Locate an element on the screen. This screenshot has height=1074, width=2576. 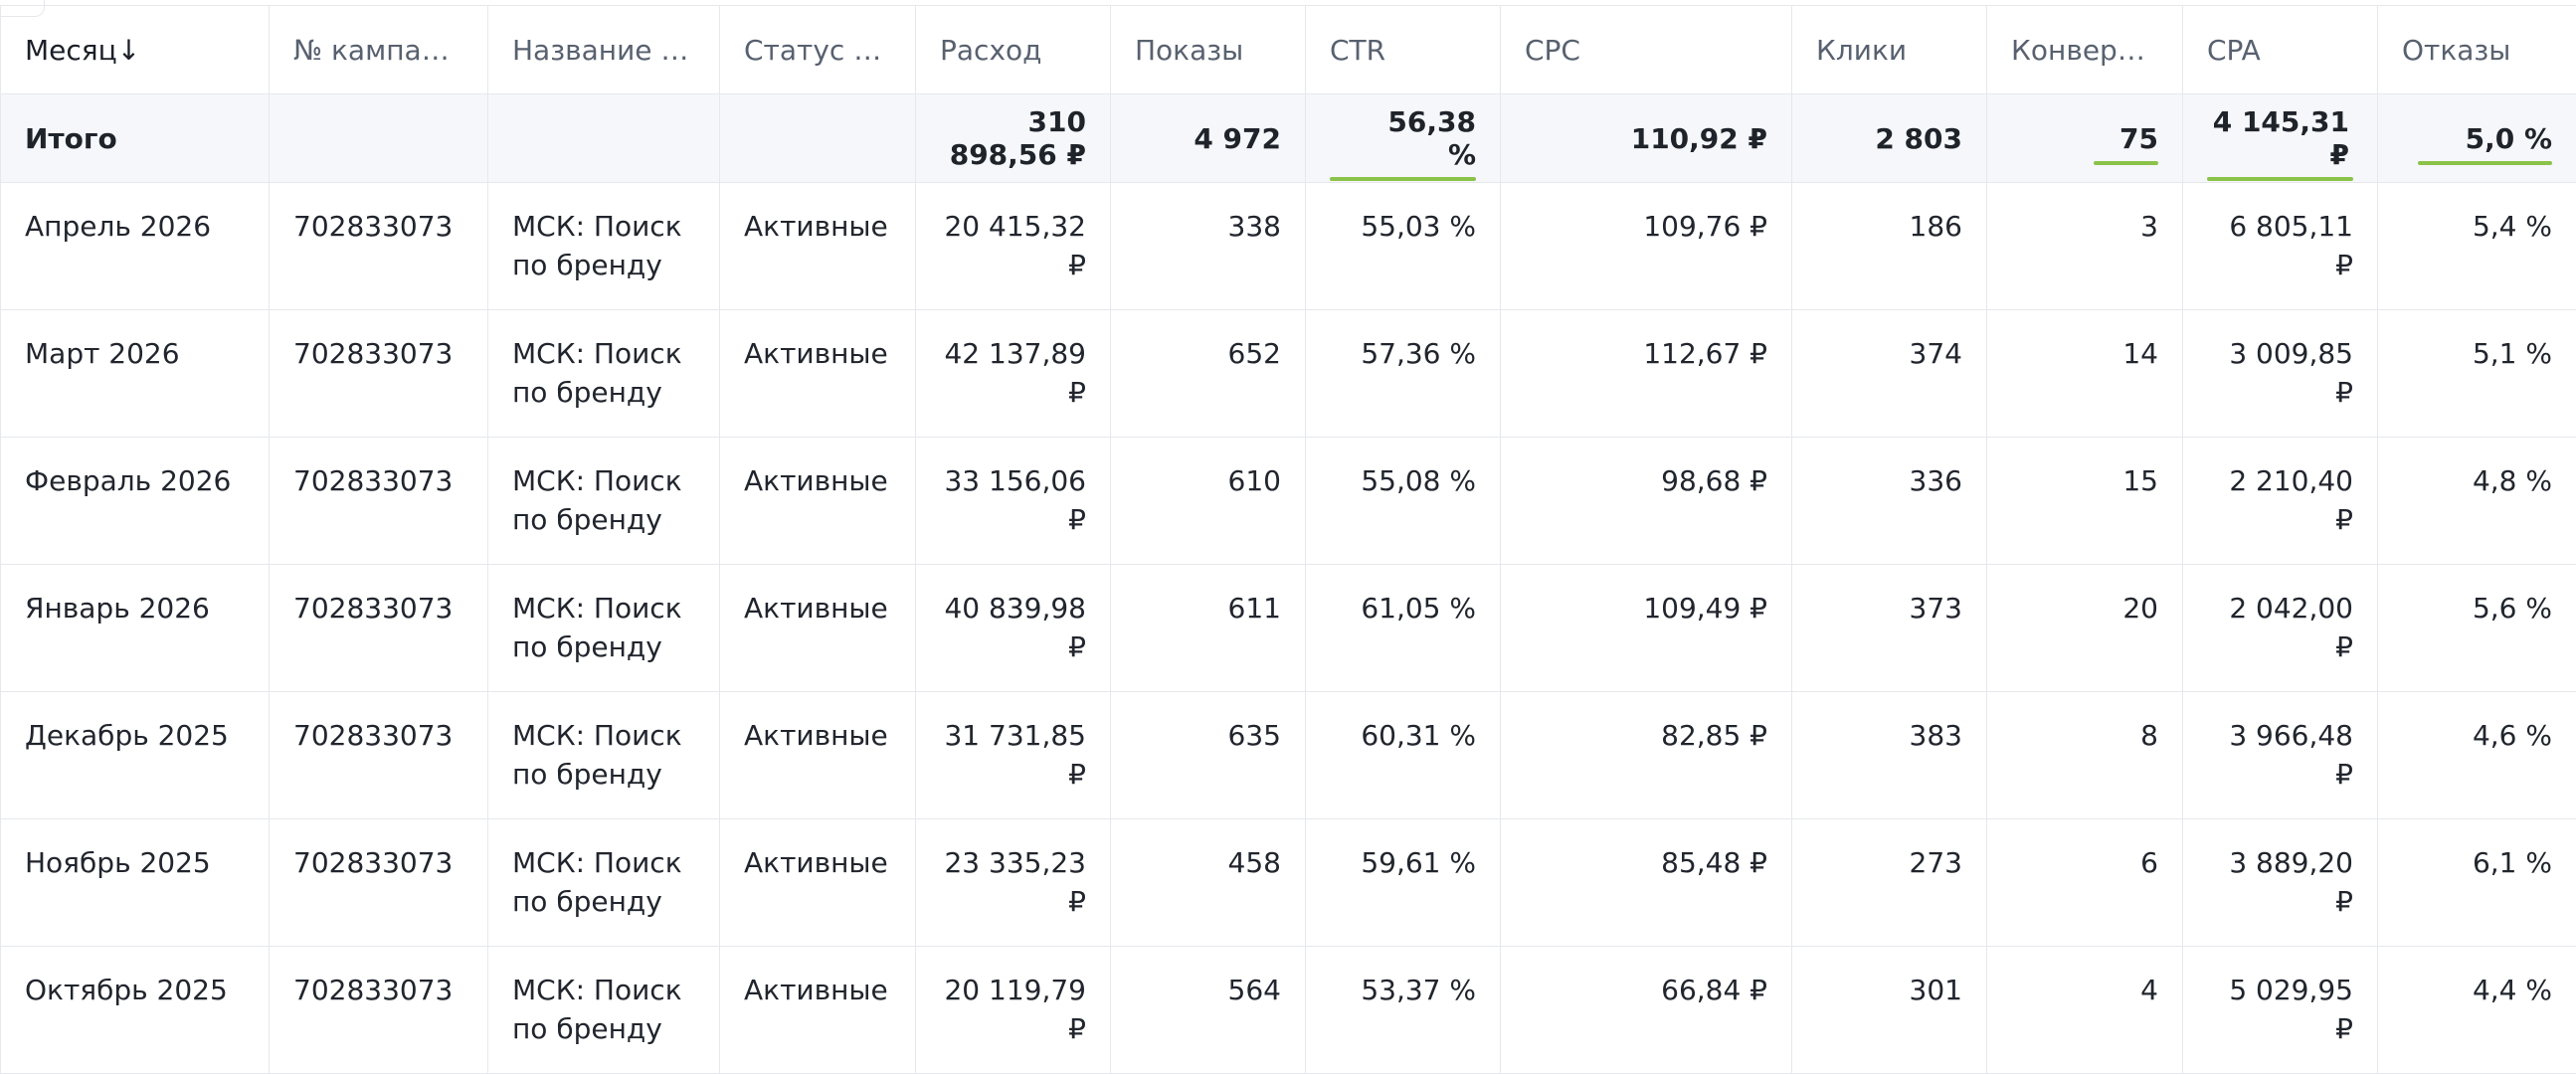
total-ctr-cell: 56,38 % is located at coordinates (1403, 138).